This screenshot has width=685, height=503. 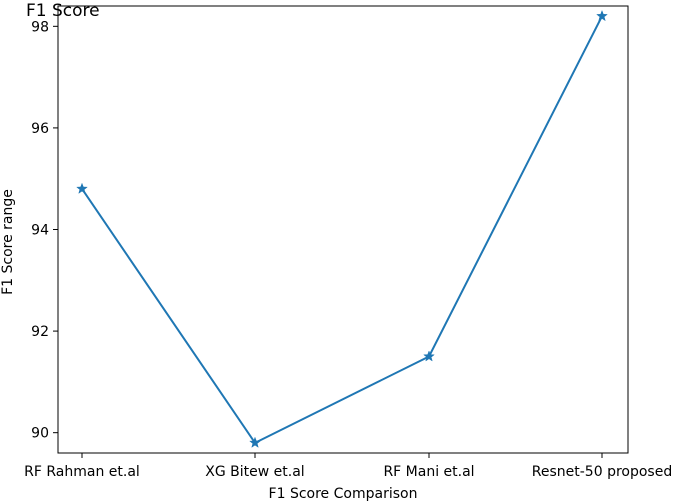 I want to click on y-tick-label: 90, so click(x=40, y=434).